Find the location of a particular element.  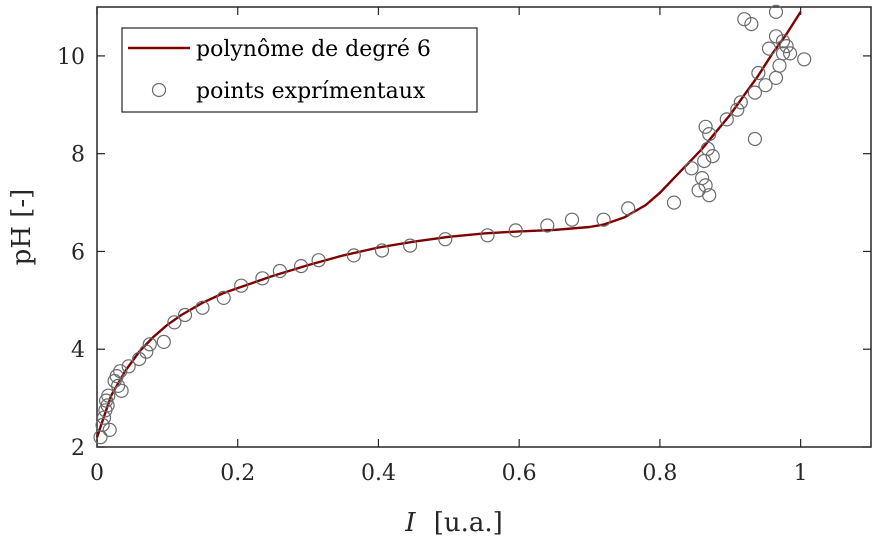

x-axis-label: I [u.a.] is located at coordinates (453, 523).